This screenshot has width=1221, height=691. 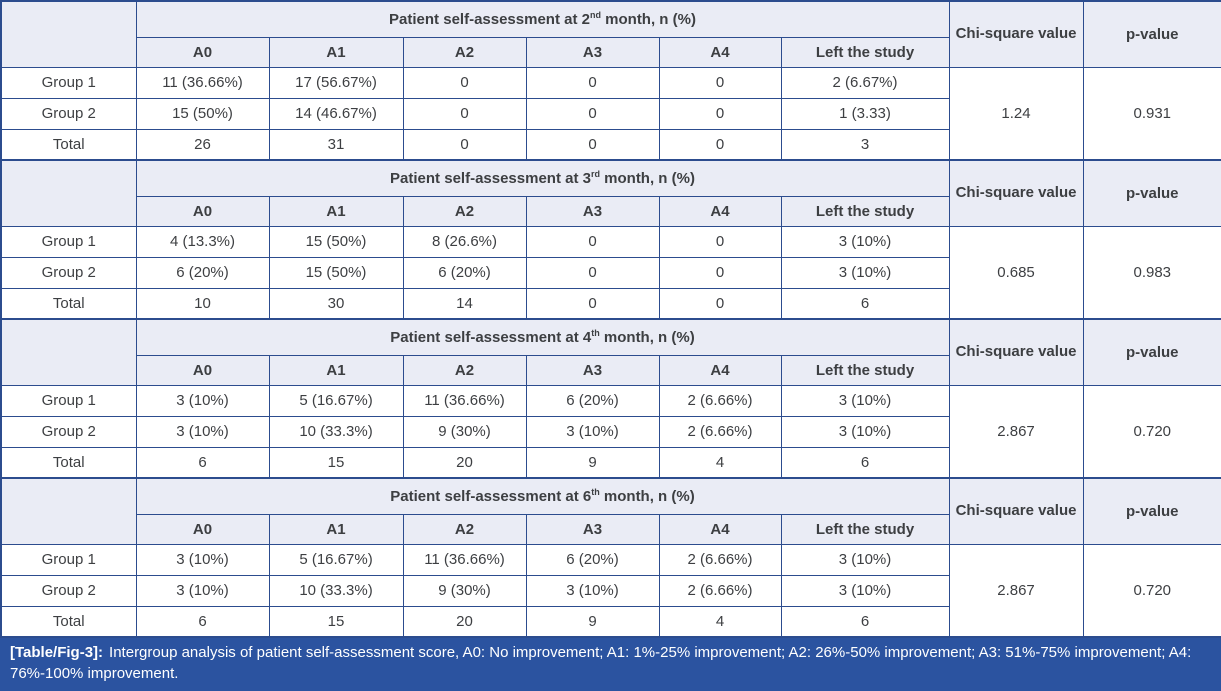 What do you see at coordinates (720, 462) in the screenshot?
I see `value-cell: 4` at bounding box center [720, 462].